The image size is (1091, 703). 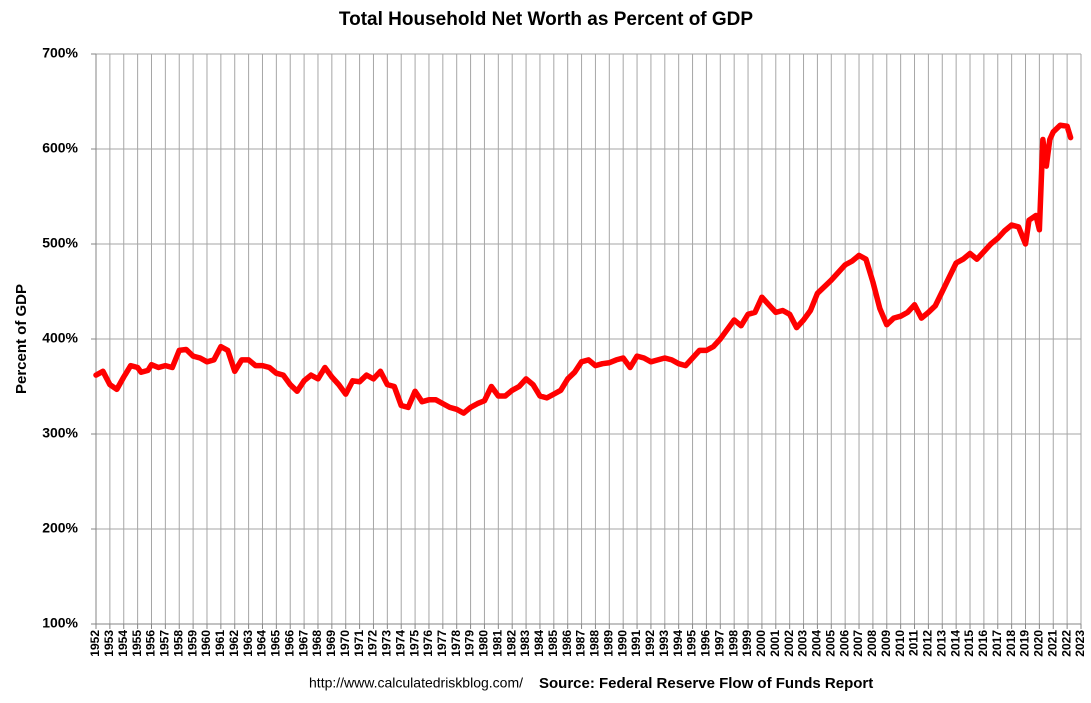 What do you see at coordinates (206, 643) in the screenshot?
I see `x-tick-label: 1960` at bounding box center [206, 643].